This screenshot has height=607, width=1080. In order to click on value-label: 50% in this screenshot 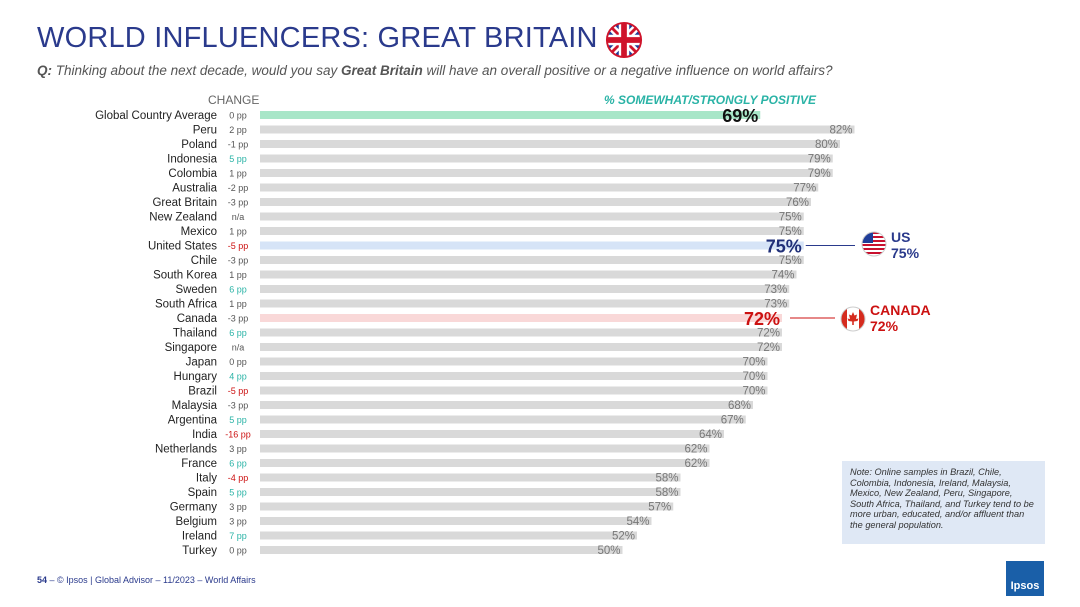, I will do `click(608, 551)`.